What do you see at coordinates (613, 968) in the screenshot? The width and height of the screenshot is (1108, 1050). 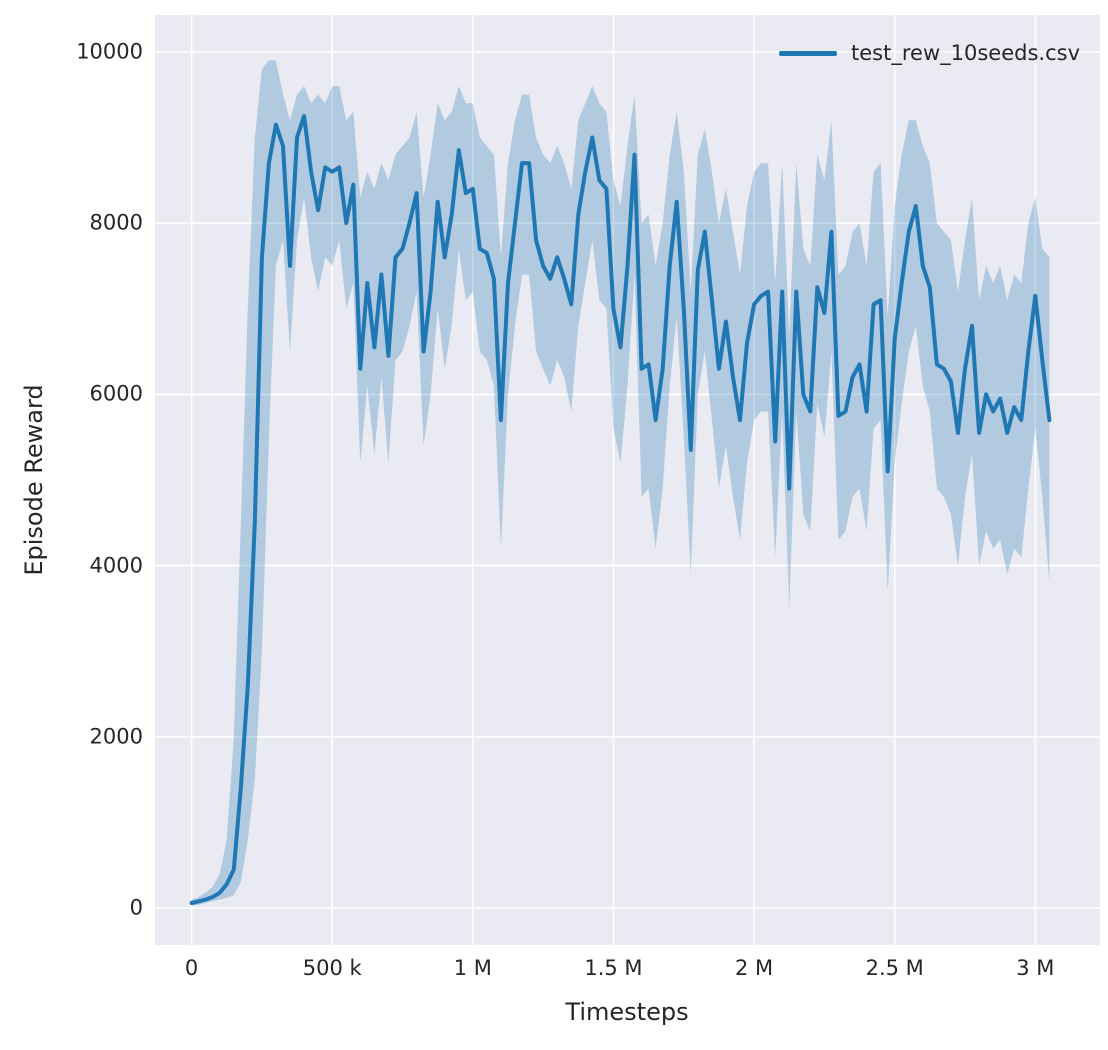 I see `x-tick-label: 1.5 M` at bounding box center [613, 968].